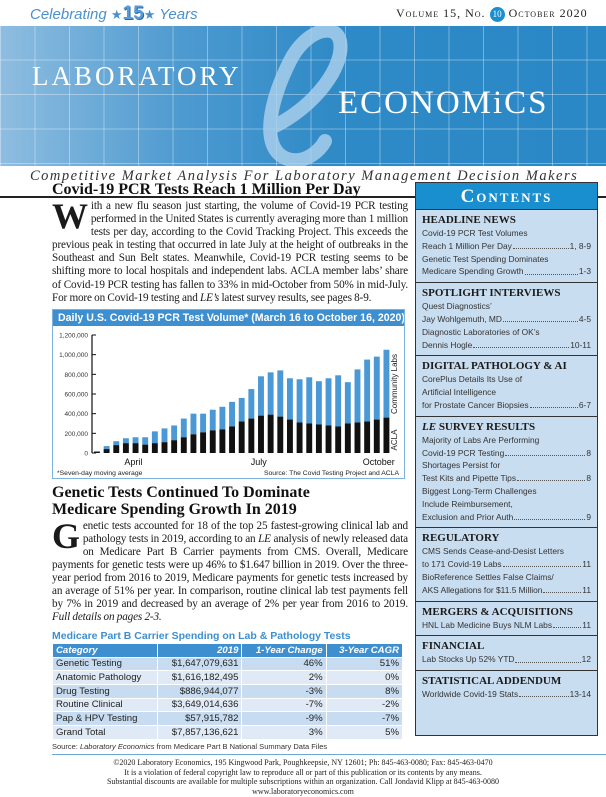 The image size is (606, 797). Describe the element at coordinates (506, 233) in the screenshot. I see `contents-item: Covid-19 PCR Test Volumes` at that location.